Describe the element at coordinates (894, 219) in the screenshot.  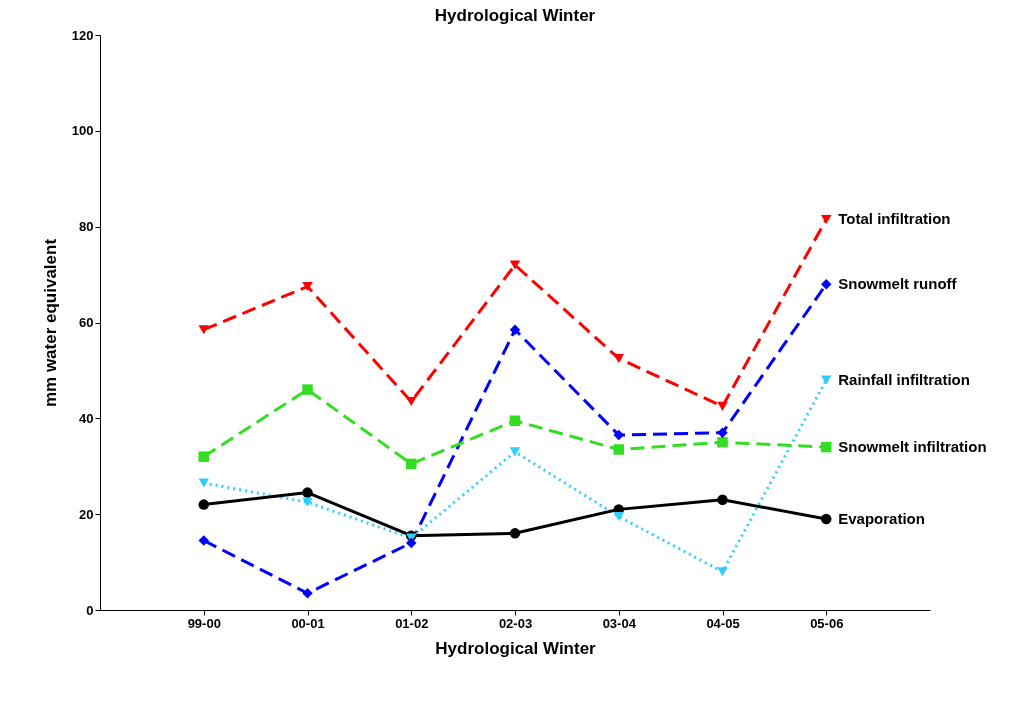
I see `series-label: Total infiltration` at that location.